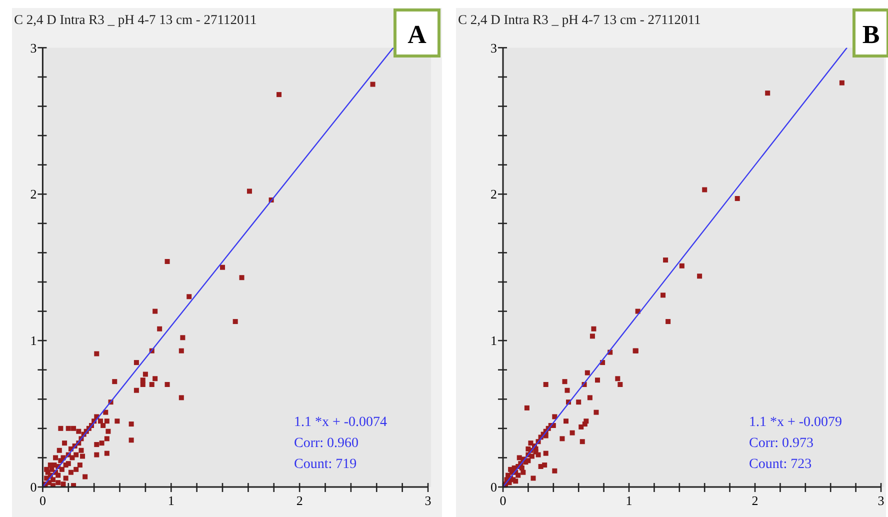 The height and width of the screenshot is (517, 888). Describe the element at coordinates (871, 34) in the screenshot. I see `annotation: B` at that location.